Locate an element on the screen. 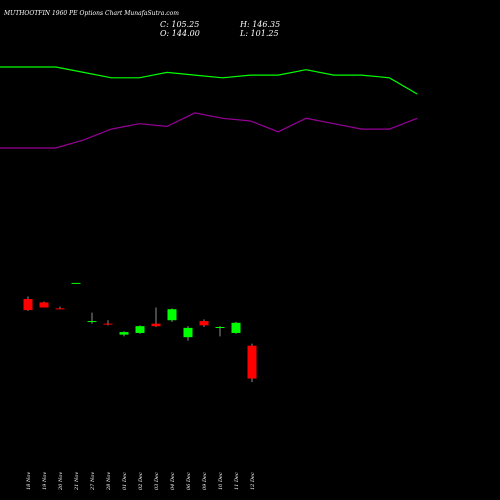 This screenshot has width=500, height=500. candle-18-nov is located at coordinates (28, 303).